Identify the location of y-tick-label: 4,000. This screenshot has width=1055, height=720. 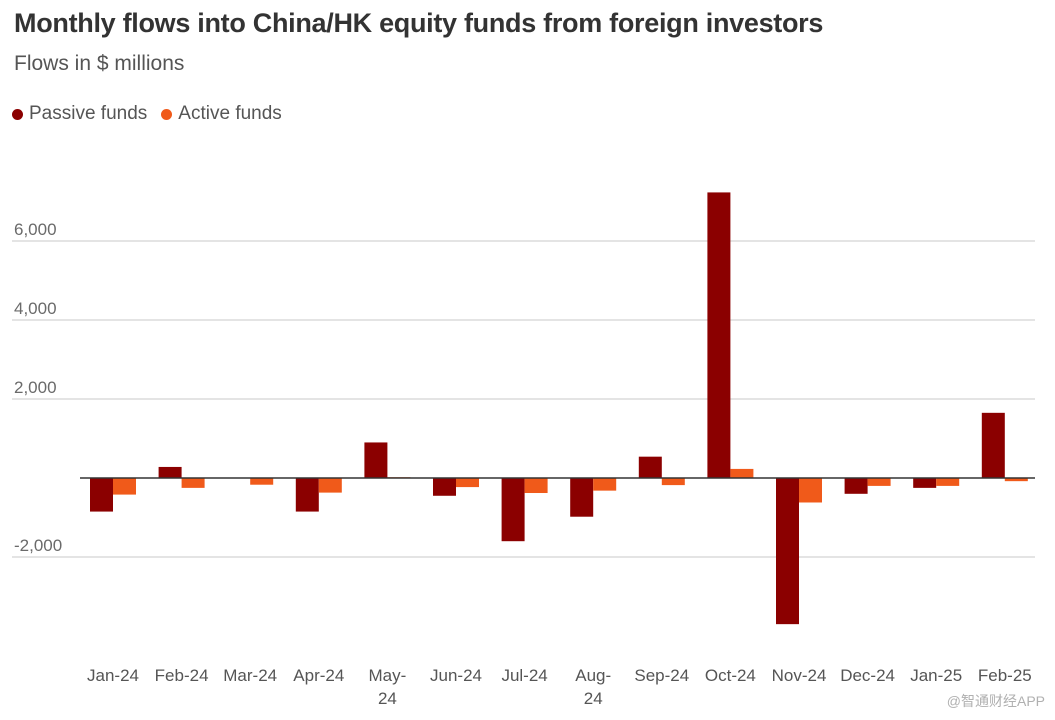
(35, 308).